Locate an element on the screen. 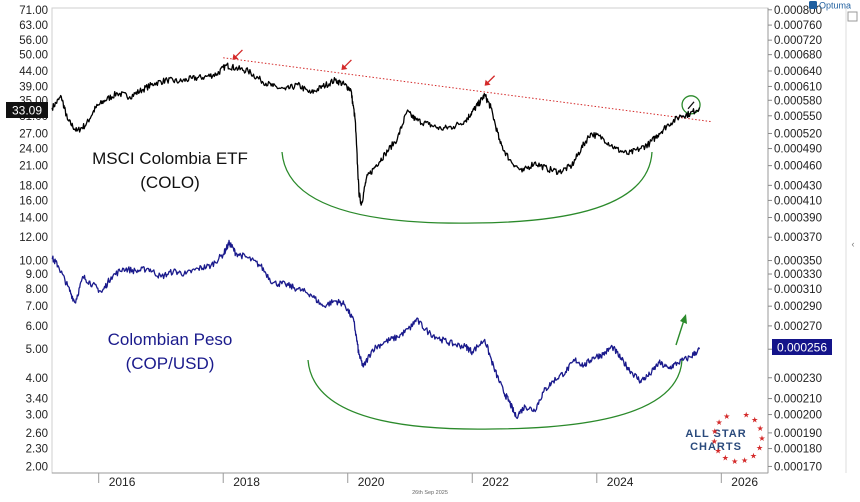  left-tick-label: 4.00 is located at coordinates (37, 379).